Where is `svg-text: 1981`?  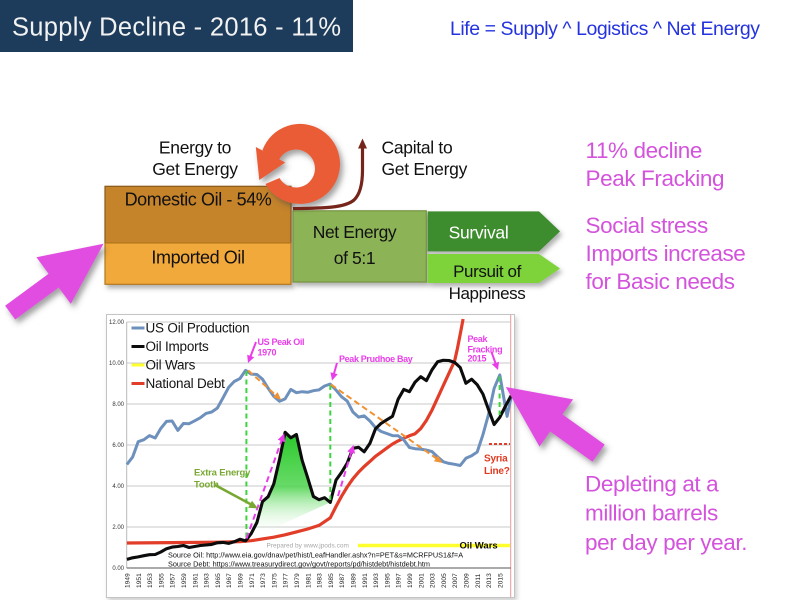 svg-text: 1981 is located at coordinates (308, 580).